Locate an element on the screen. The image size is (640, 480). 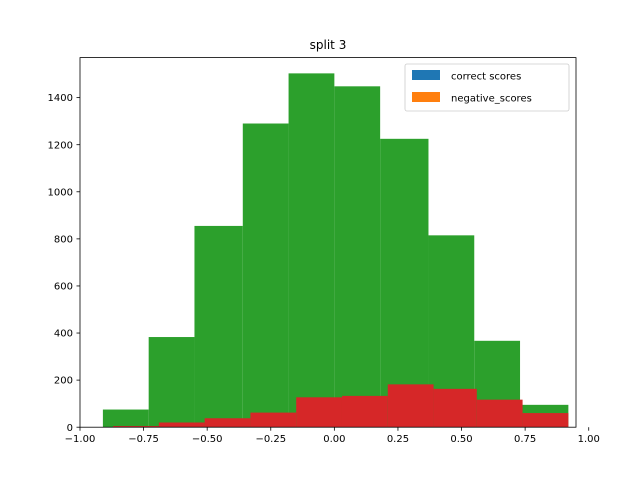
x-axis: −1.00 −0.75 −0.50 −0.25 0.00 0.25 0.50 0.75 1.00 is located at coordinates (332, 436).